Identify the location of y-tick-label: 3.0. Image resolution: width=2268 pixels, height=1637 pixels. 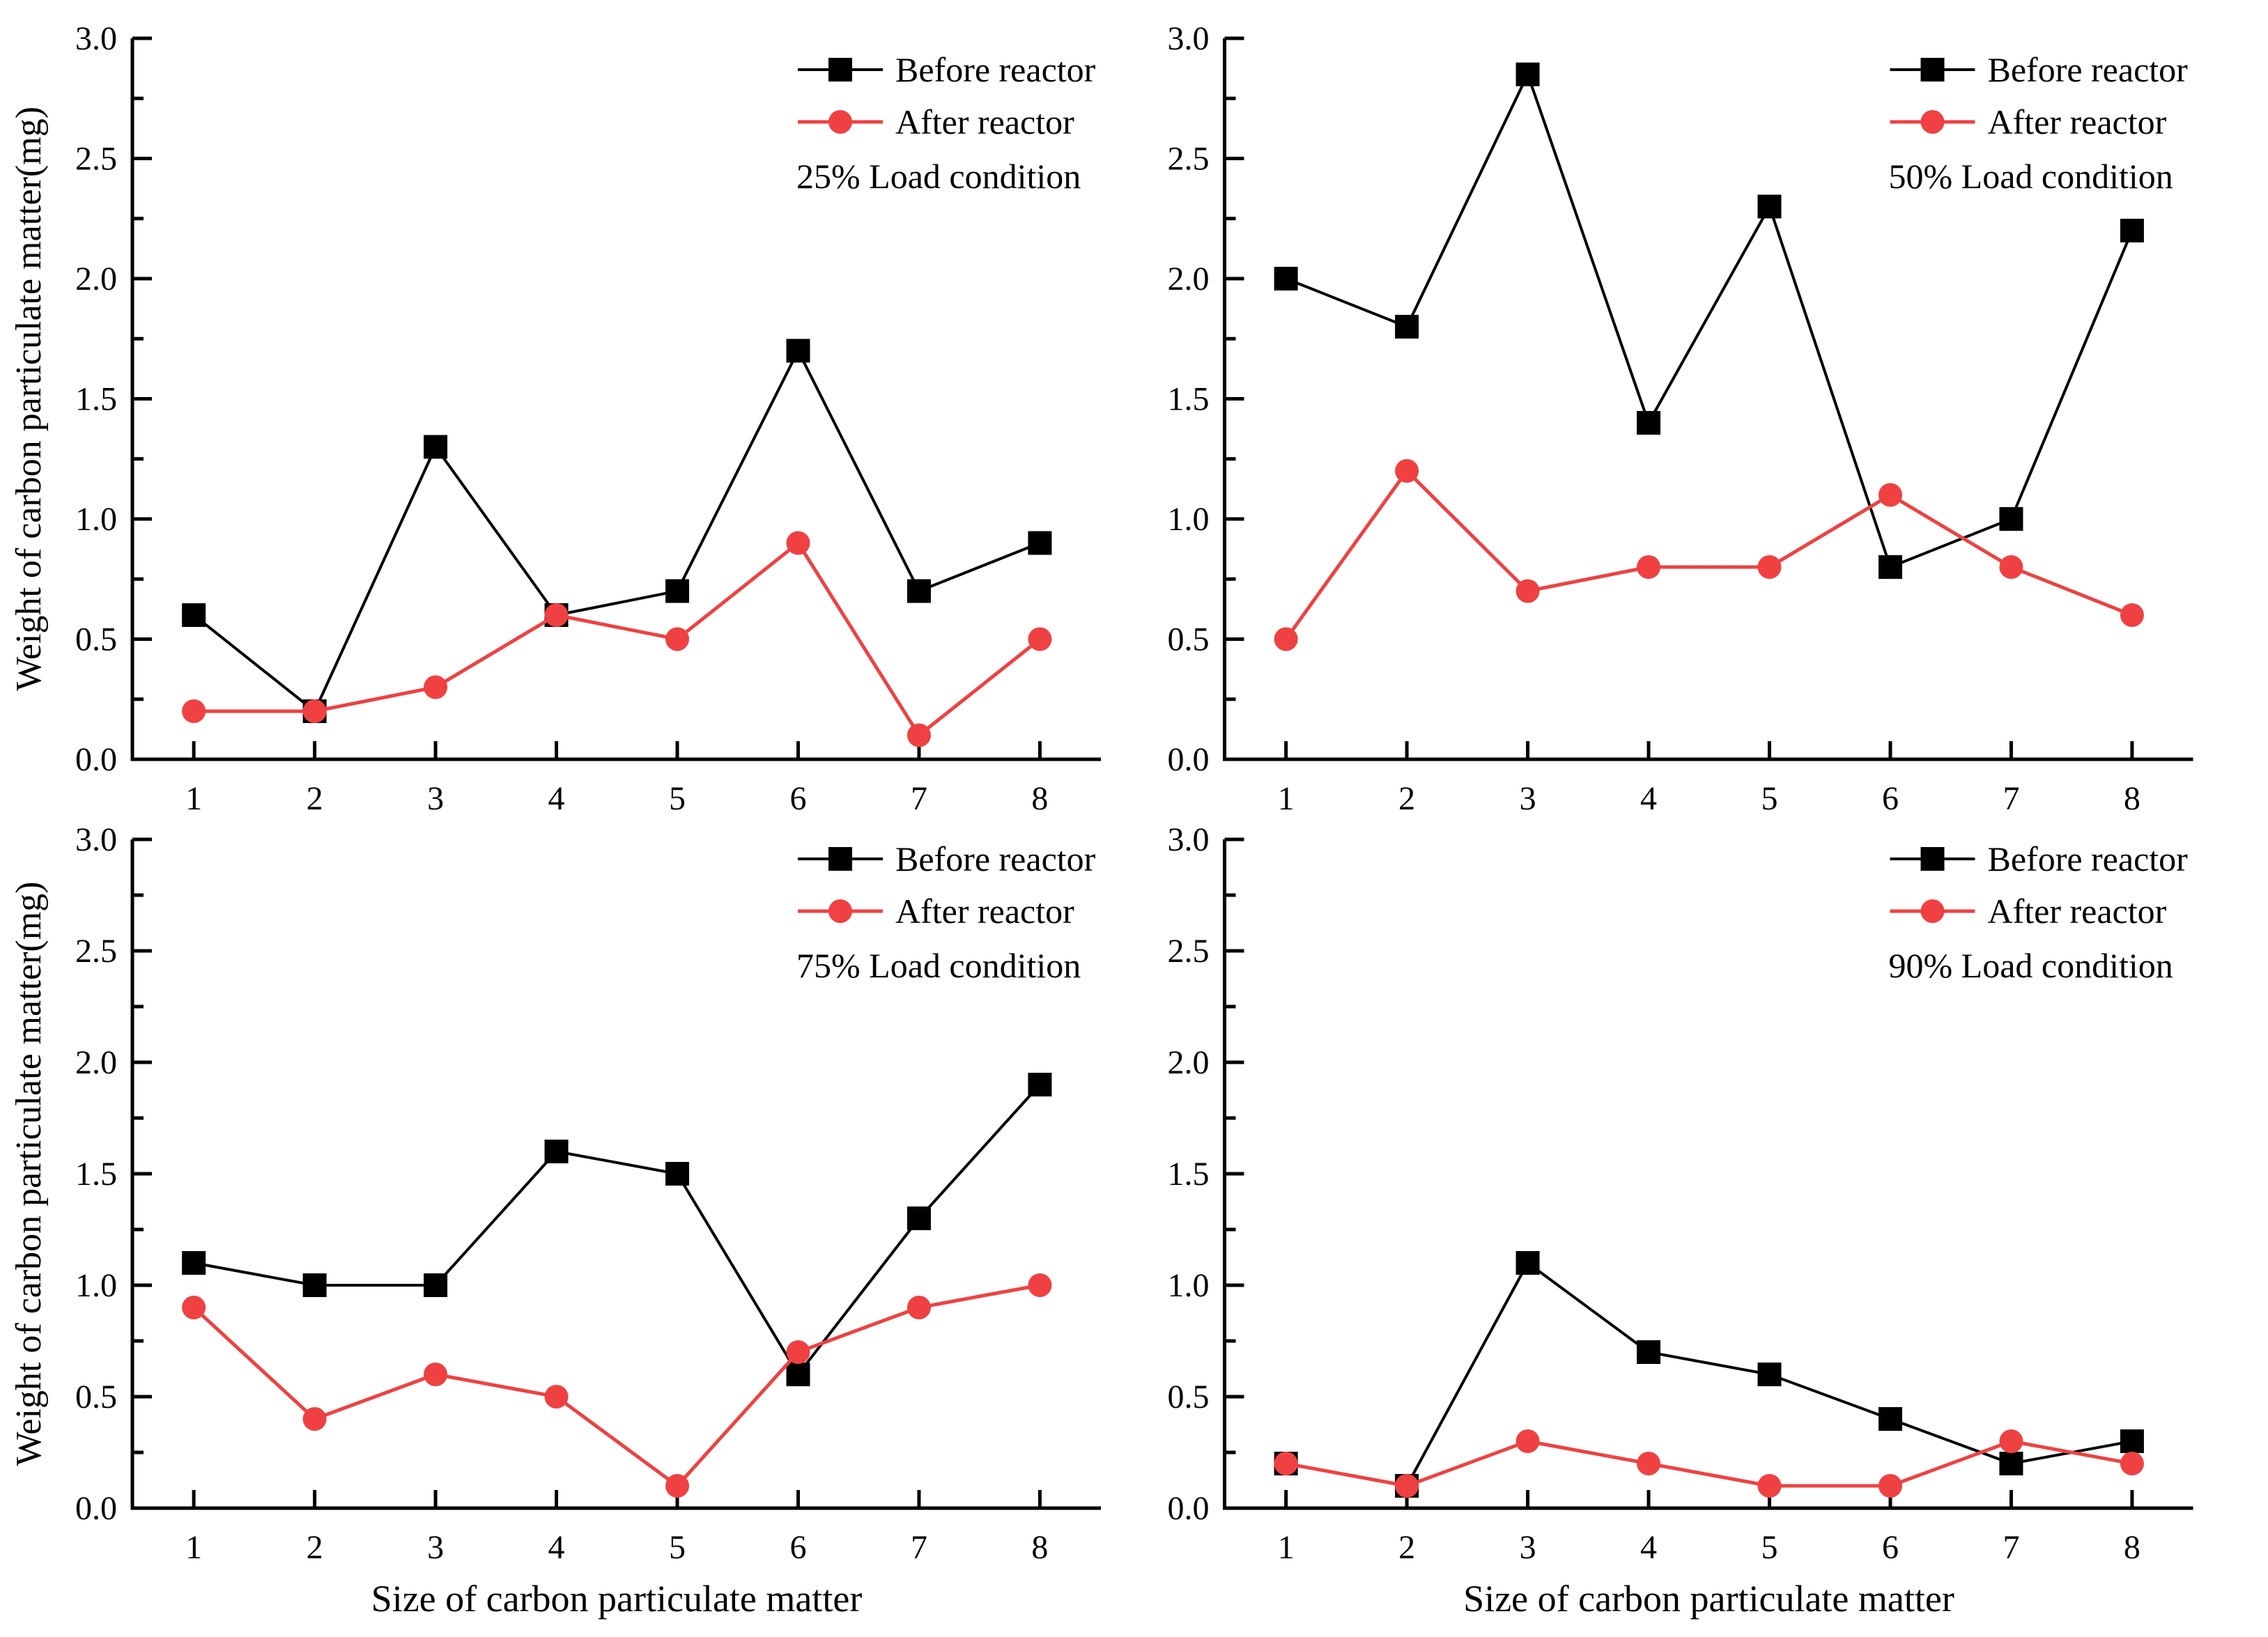
(1189, 839).